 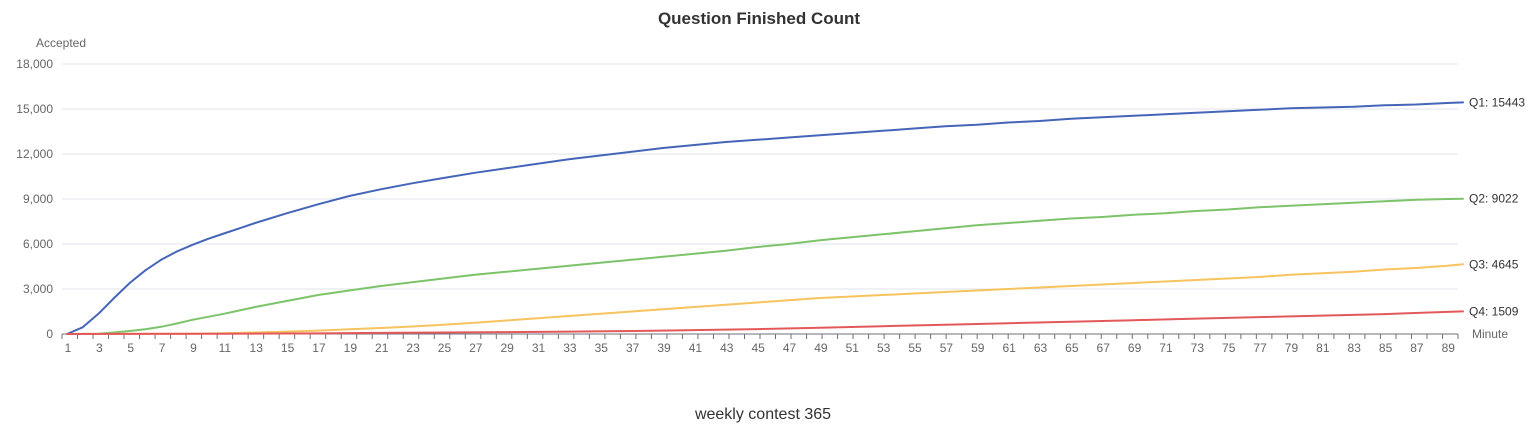 I want to click on y-axis-ticks: 0 3,000 6,000 9,000 12,000 15,000 18,000, so click(x=34, y=199).